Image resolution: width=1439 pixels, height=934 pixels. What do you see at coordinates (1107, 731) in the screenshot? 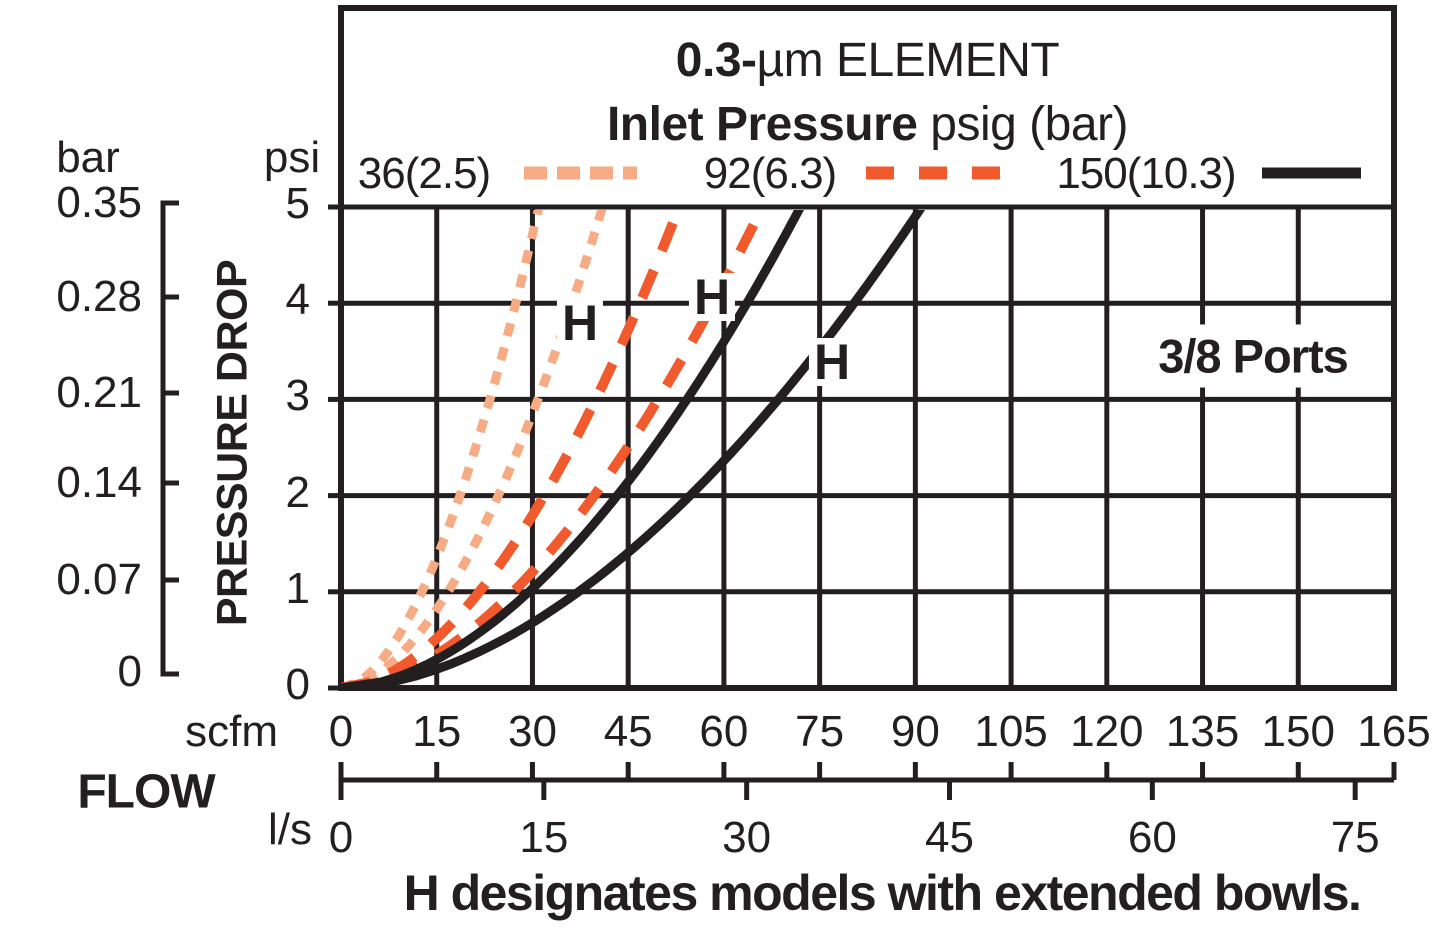
I see `scfm-tick-label: 120` at bounding box center [1107, 731].